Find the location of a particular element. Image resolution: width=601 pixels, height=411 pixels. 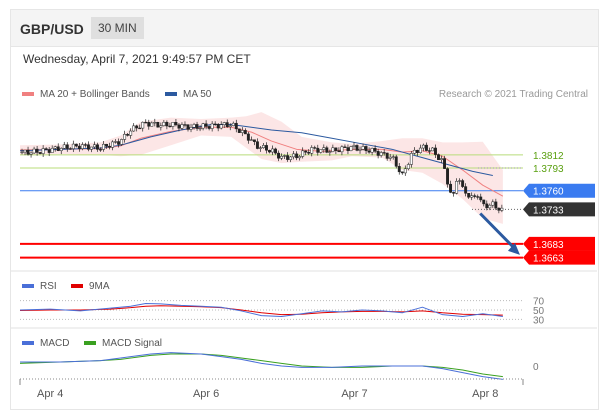

macd-tick-label: 0 is located at coordinates (536, 367).